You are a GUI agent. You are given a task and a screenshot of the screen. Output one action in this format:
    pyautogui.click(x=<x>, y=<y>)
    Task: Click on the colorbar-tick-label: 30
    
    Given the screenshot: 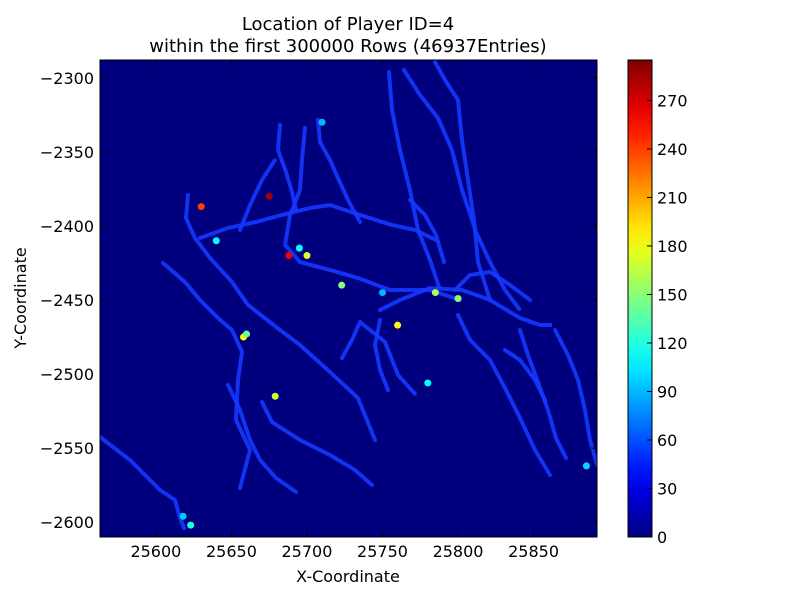 What is the action you would take?
    pyautogui.click(x=667, y=488)
    